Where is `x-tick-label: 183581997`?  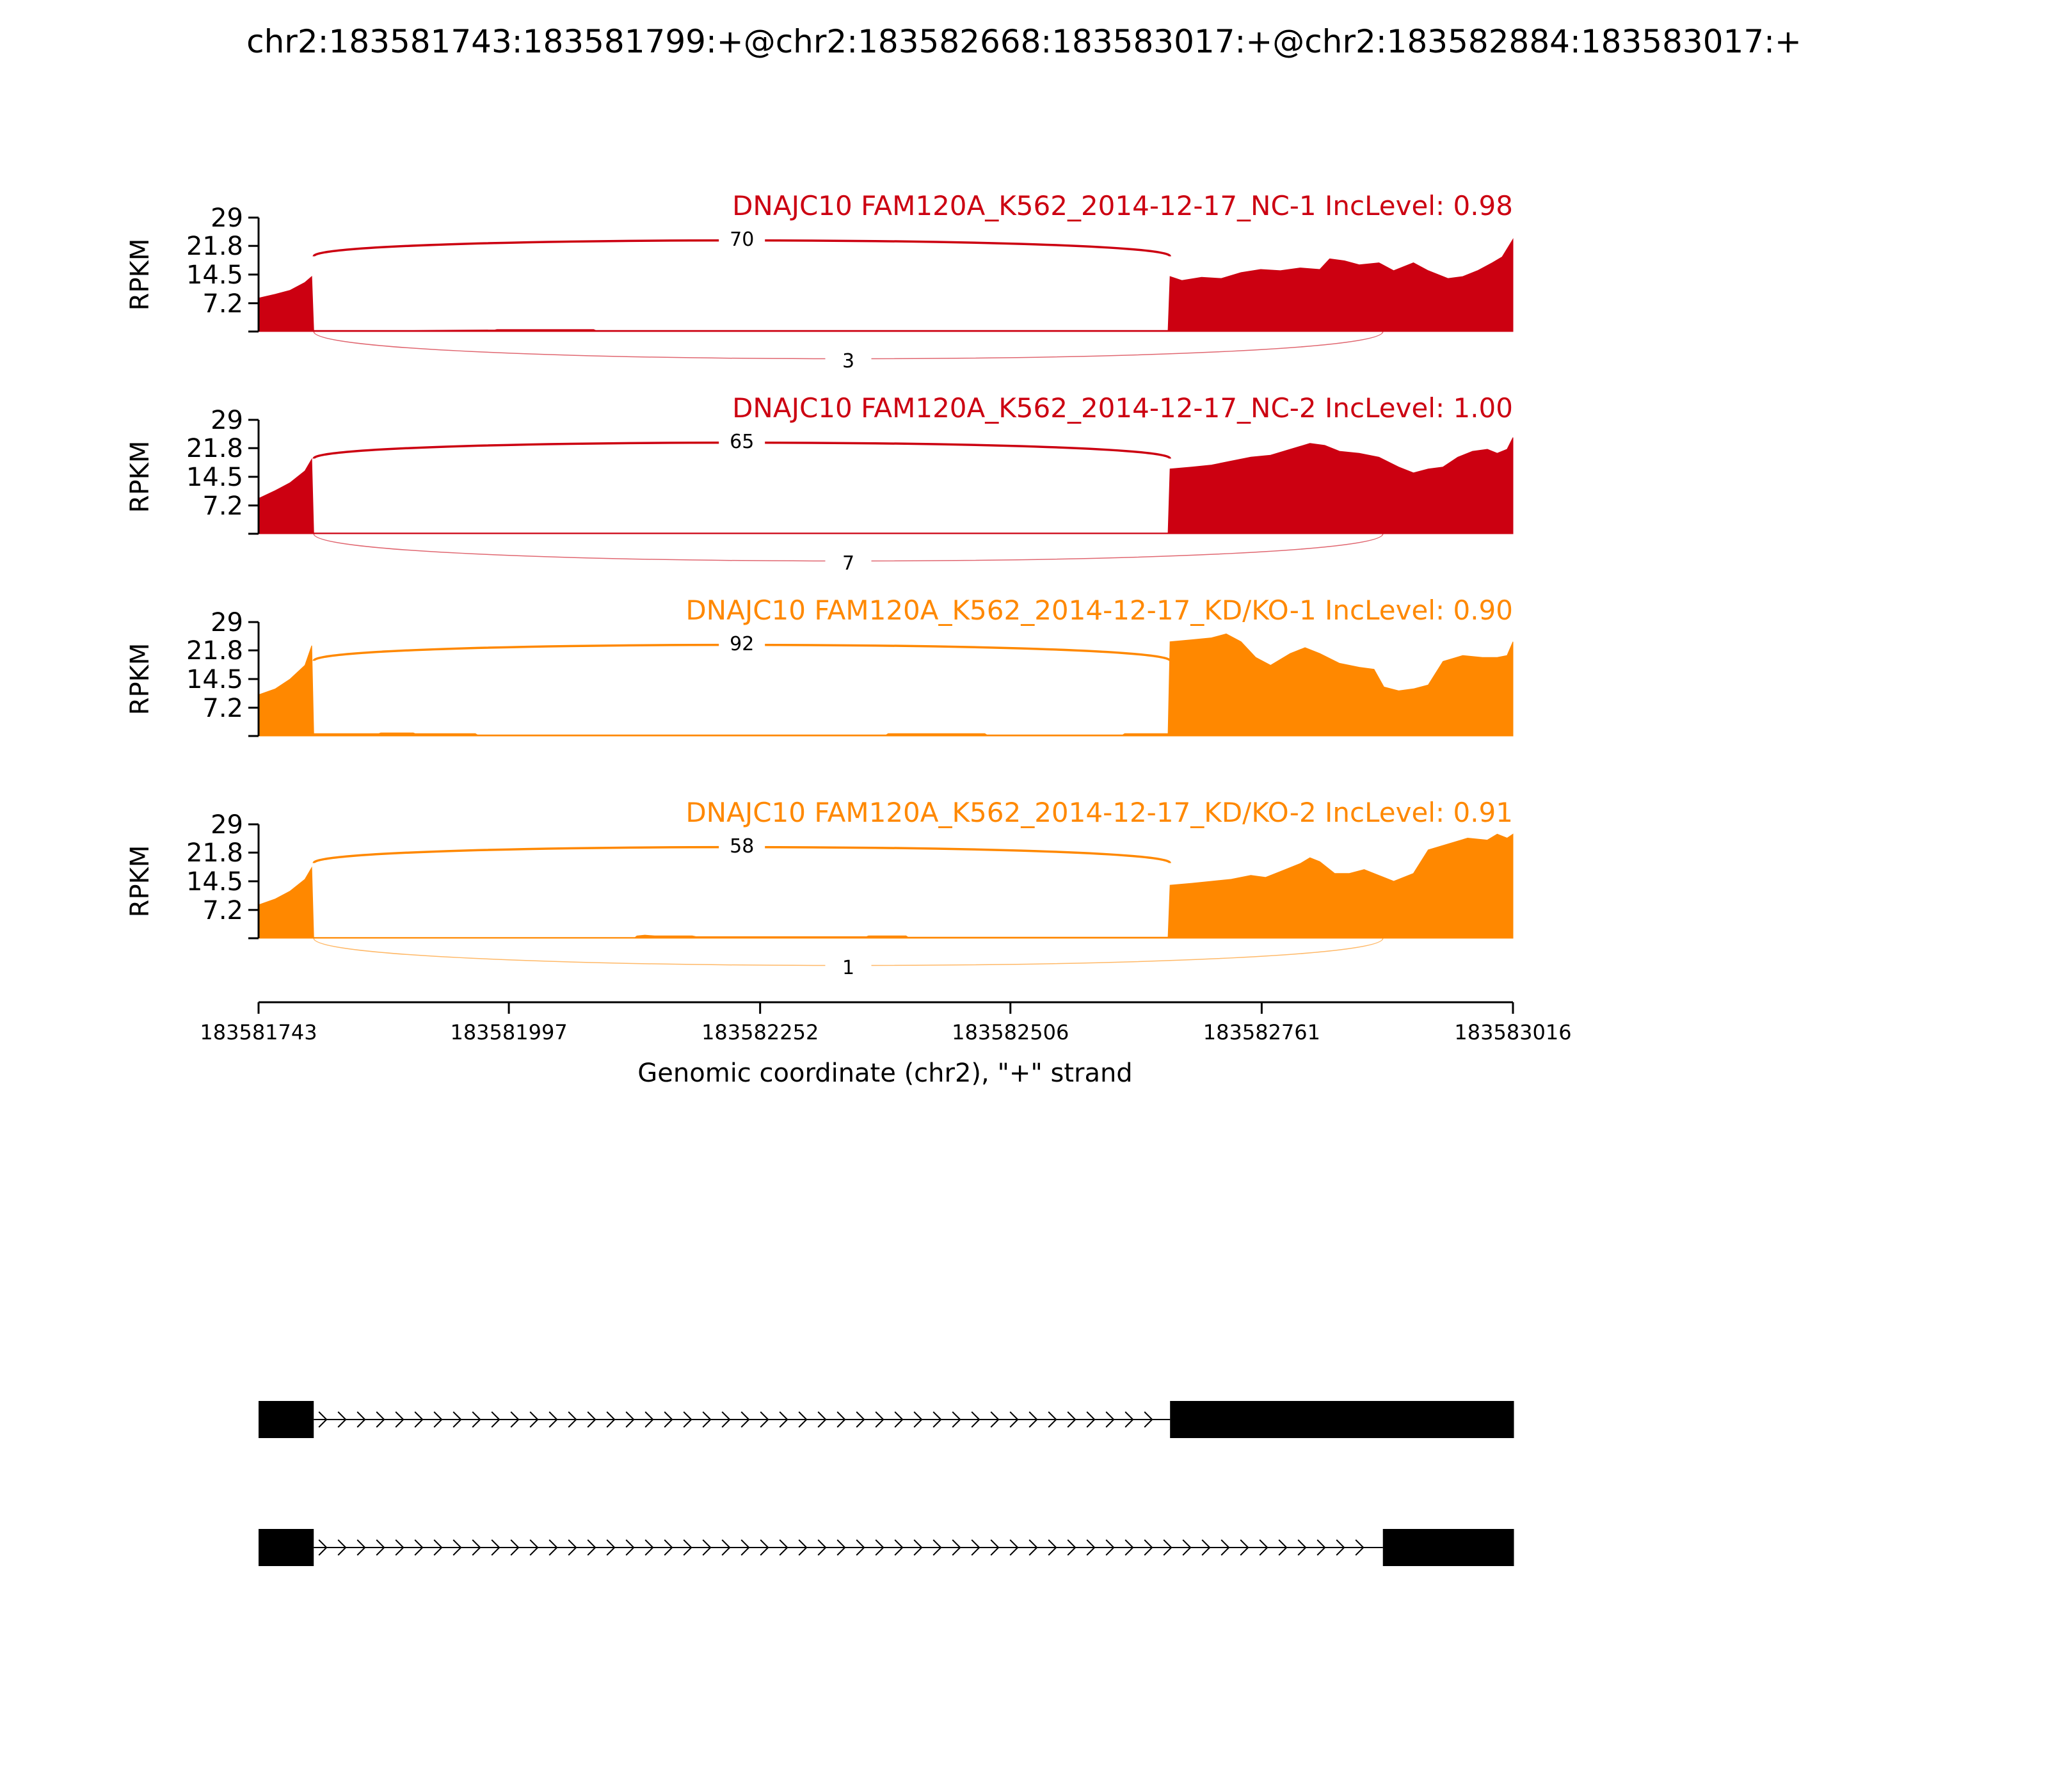 x-tick-label: 183581997 is located at coordinates (508, 1032).